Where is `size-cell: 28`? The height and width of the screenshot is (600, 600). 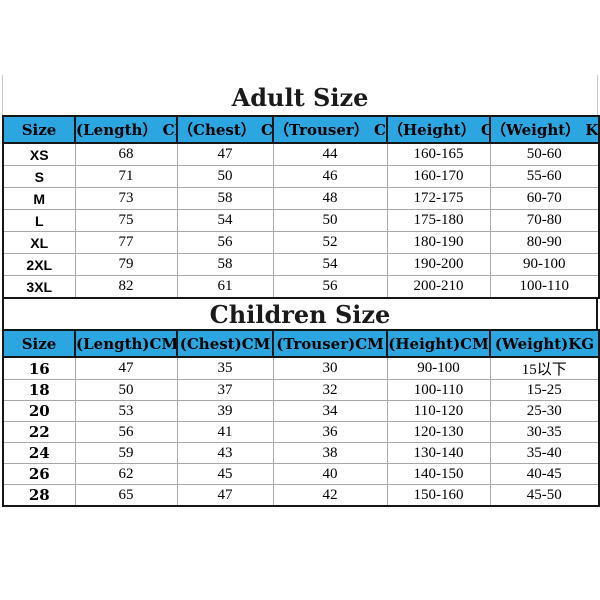 size-cell: 28 is located at coordinates (39, 495).